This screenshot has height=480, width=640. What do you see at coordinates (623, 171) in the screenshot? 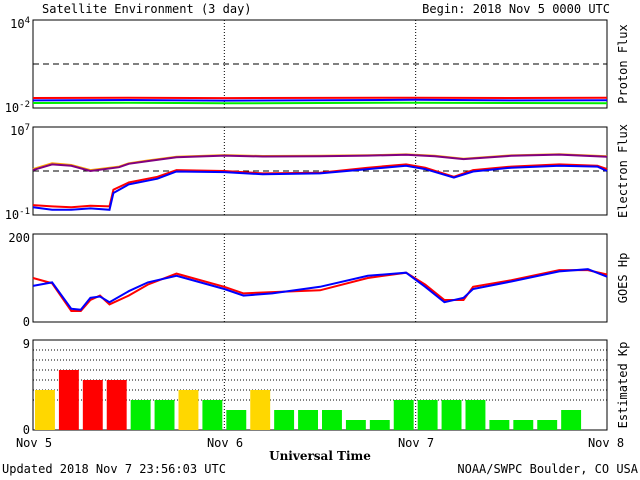
I see `electron-ylabel: Electron Flux` at bounding box center [623, 171].